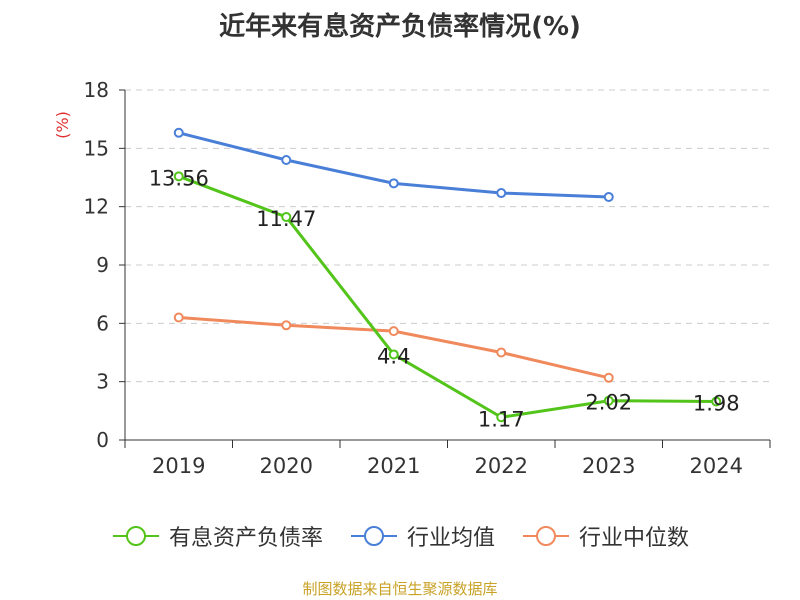  I want to click on y-tick-label: 0, so click(102, 440).